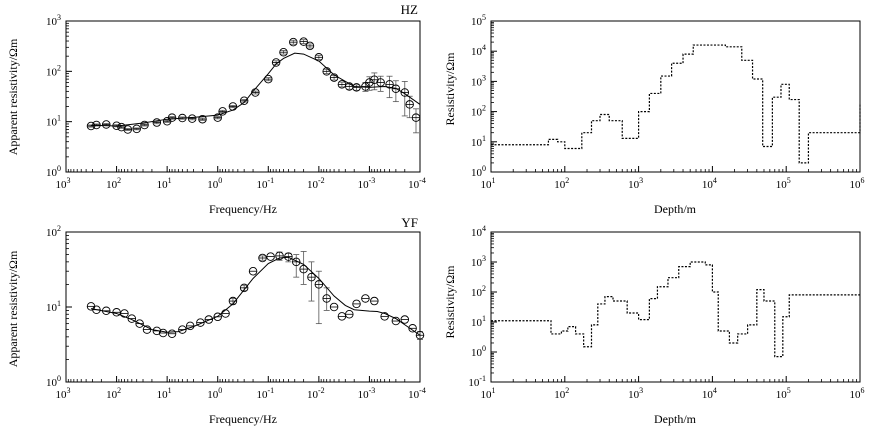 The image size is (878, 435). I want to click on panel-tag: HZ, so click(409, 9).